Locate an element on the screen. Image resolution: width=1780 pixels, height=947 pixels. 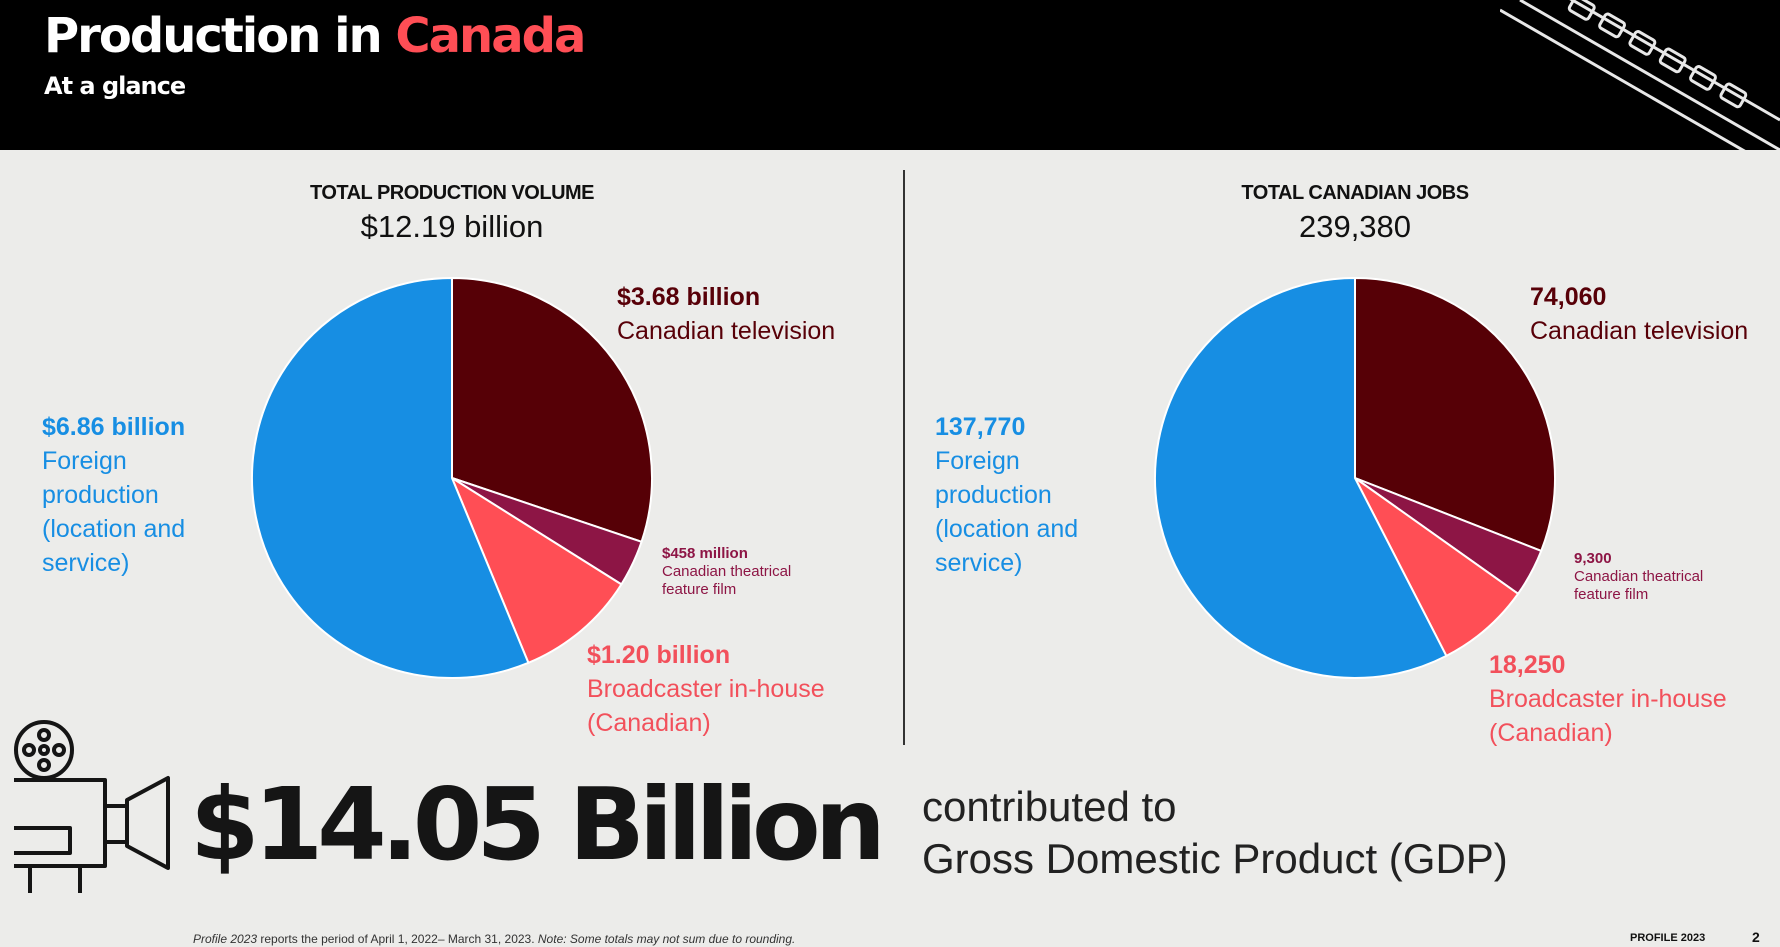
production-volume-pie is located at coordinates (452, 477).